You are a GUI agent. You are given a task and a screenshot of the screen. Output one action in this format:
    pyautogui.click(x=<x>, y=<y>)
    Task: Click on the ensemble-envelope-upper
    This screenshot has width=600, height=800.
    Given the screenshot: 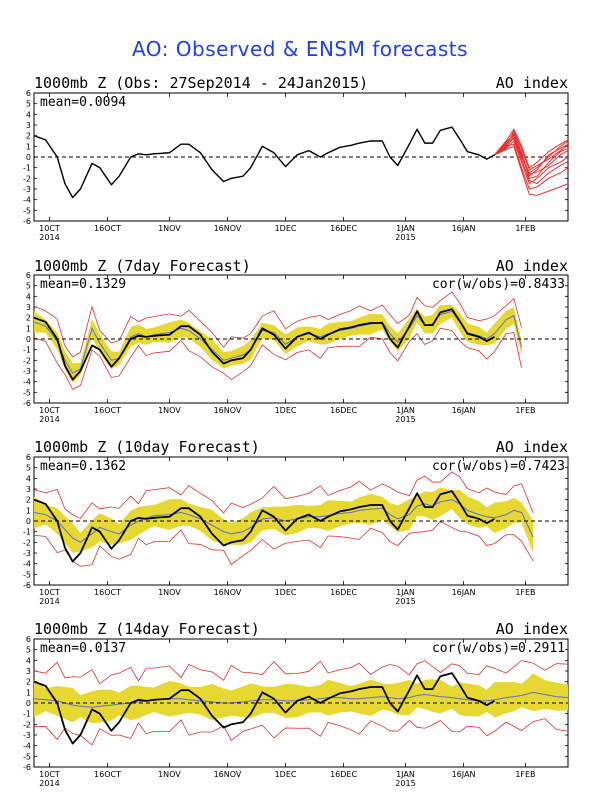 What is the action you would take?
    pyautogui.click(x=277, y=324)
    